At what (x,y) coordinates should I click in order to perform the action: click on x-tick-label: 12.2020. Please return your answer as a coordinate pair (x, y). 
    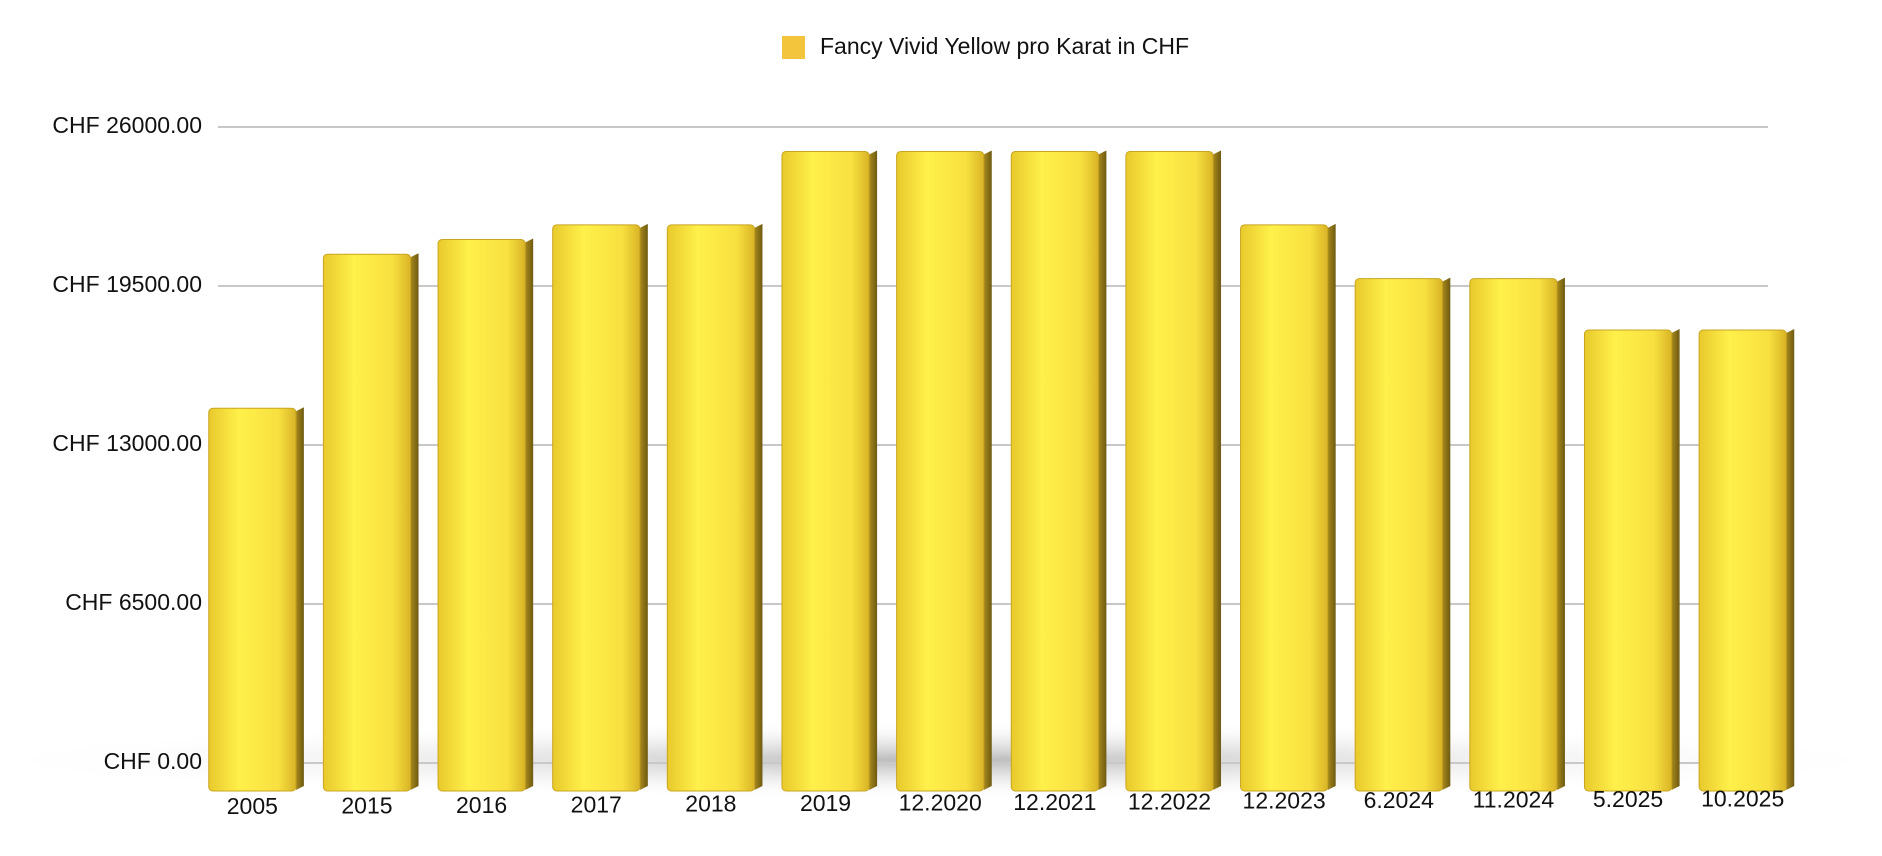
    Looking at the image, I should click on (940, 802).